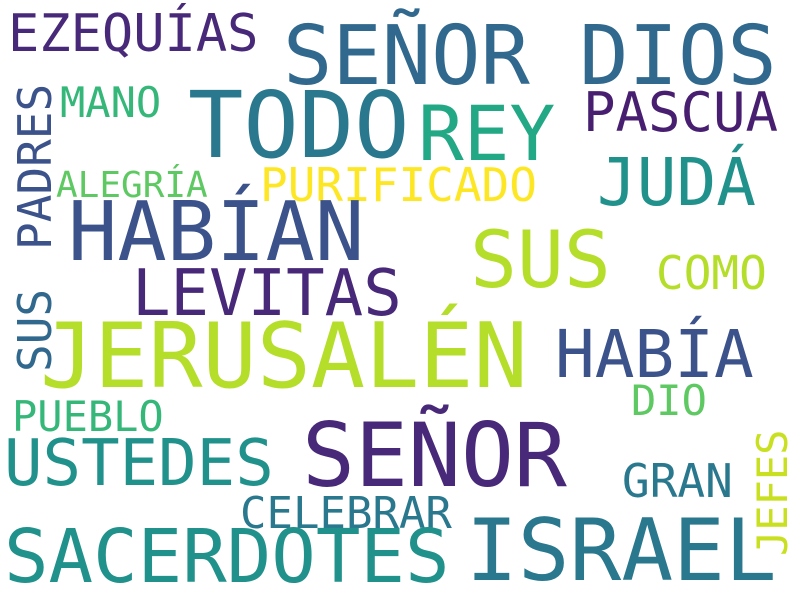 The height and width of the screenshot is (600, 800). What do you see at coordinates (267, 294) in the screenshot?
I see `word-levitas: LEVITAS` at bounding box center [267, 294].